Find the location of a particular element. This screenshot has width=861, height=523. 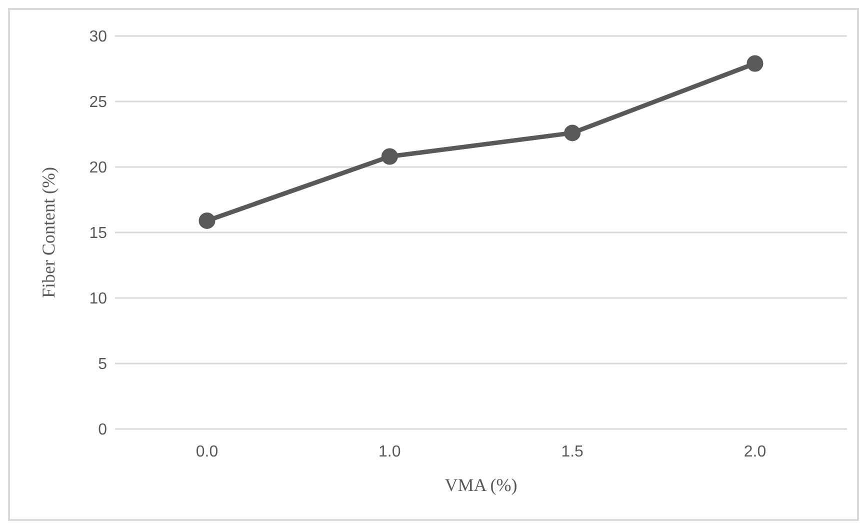

y-tick-label: 10 is located at coordinates (98, 299).